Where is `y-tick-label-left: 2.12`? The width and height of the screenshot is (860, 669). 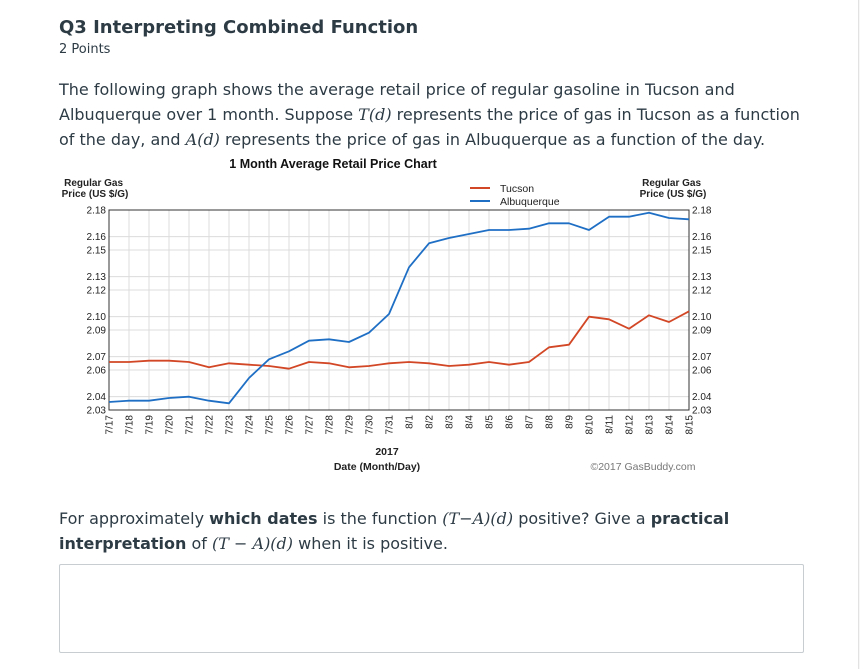
y-tick-label-left: 2.12 is located at coordinates (97, 291).